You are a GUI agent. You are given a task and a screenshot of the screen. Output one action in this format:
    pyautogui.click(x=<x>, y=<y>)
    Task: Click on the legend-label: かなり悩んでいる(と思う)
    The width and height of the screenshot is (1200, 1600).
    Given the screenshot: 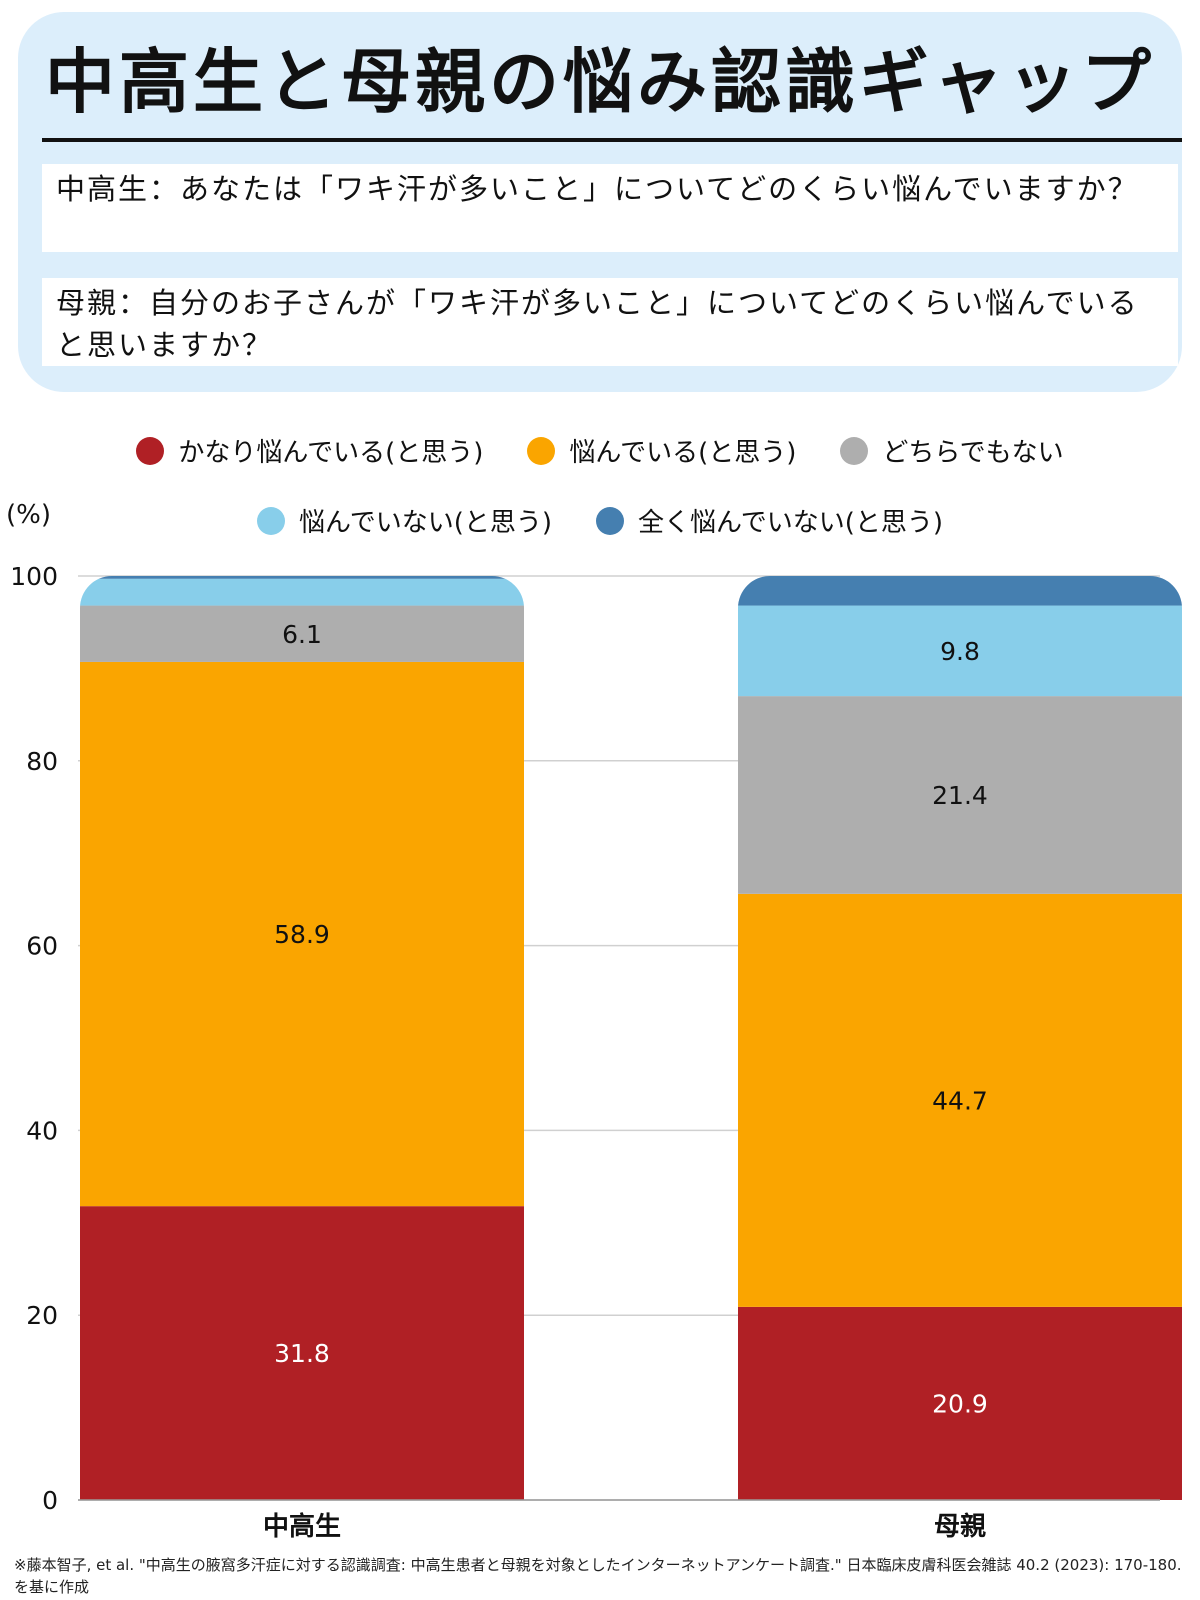 What is the action you would take?
    pyautogui.click(x=331, y=453)
    